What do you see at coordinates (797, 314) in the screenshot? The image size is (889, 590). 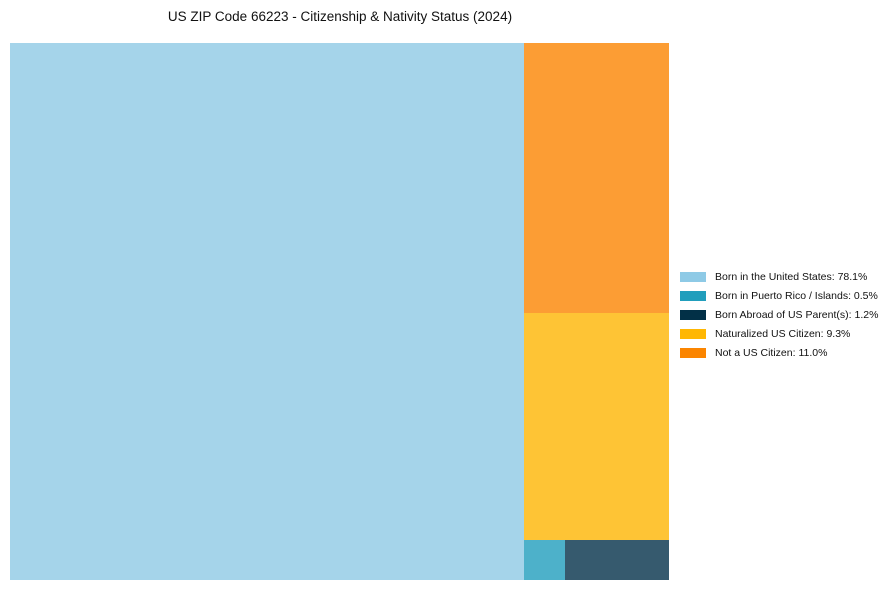 I see `legend-label: Born Abroad of US Parent(s): 1.2%` at bounding box center [797, 314].